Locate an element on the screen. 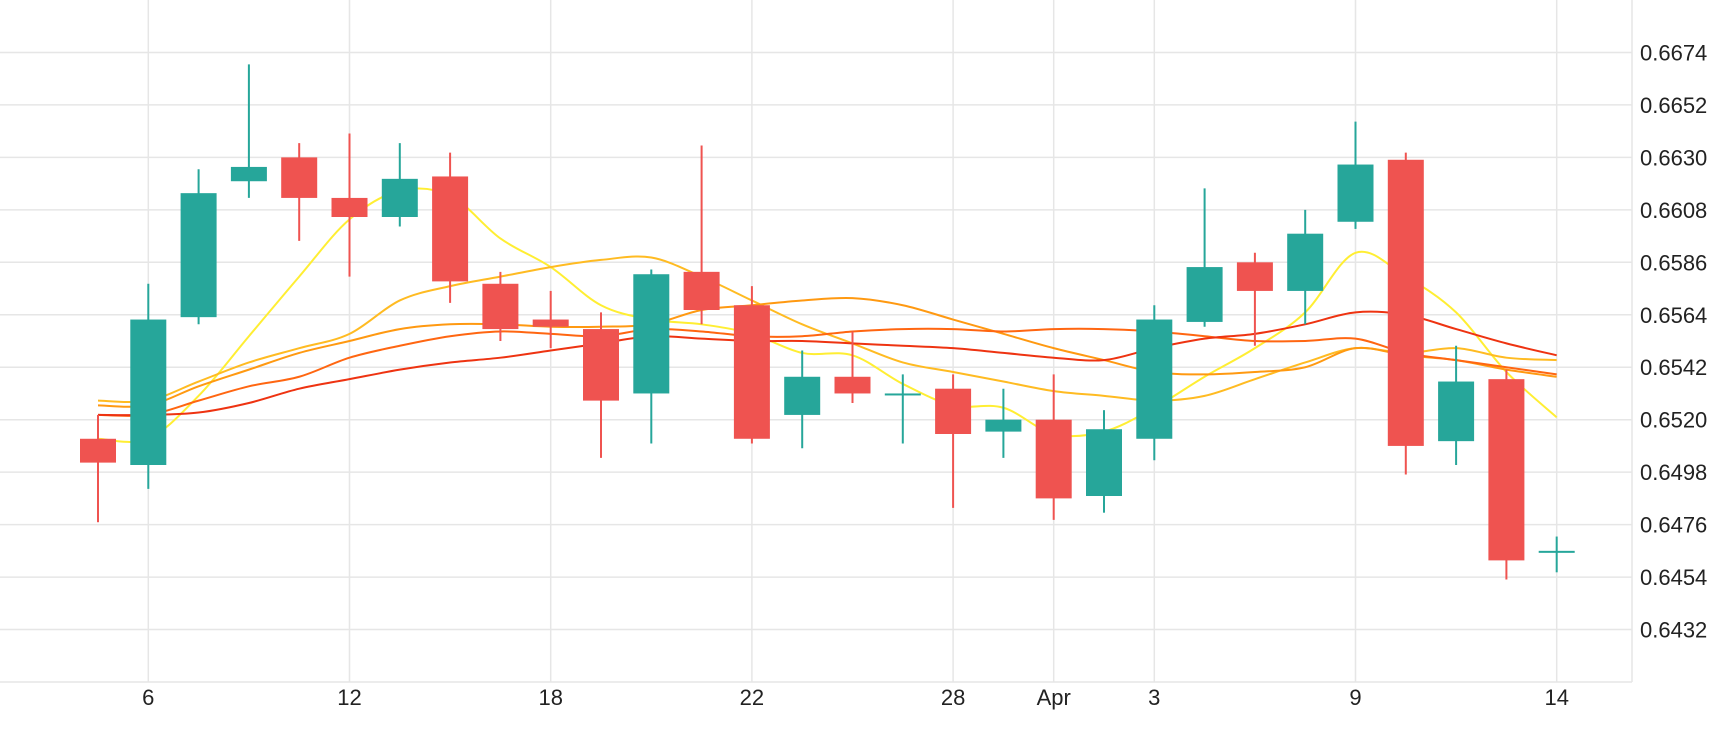 The image size is (1730, 735). y-tick-label: 0.6454 is located at coordinates (1673, 577).